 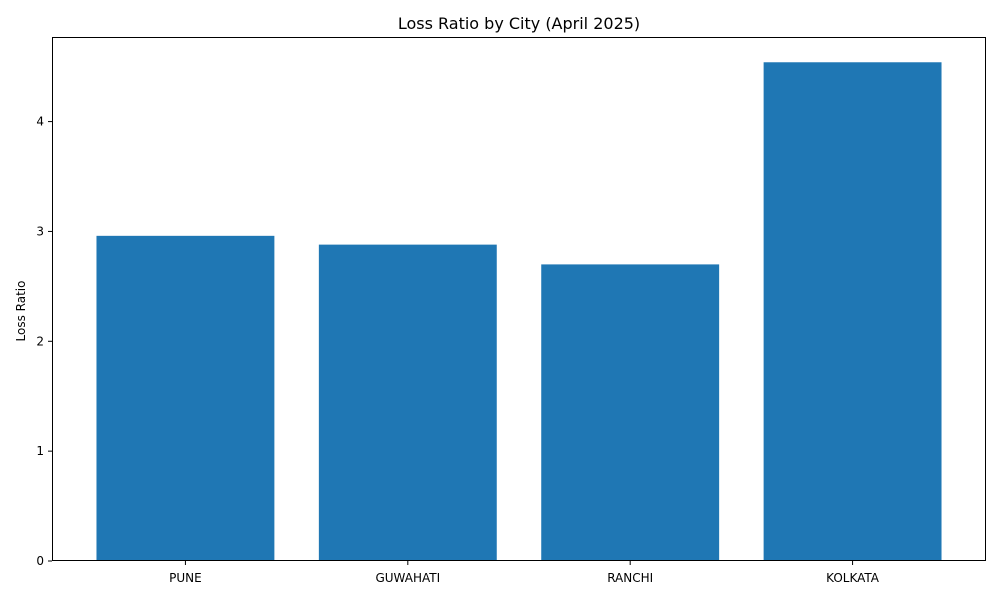 I want to click on y-ticks-group: 0 1 2 3 4, so click(x=44, y=341).